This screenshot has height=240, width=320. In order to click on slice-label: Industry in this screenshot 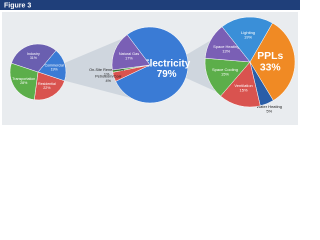, I will do `click(33, 54)`.